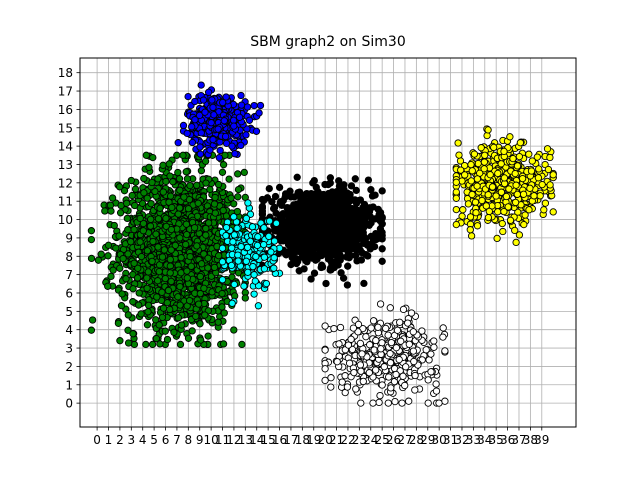 The width and height of the screenshot is (640, 480). I want to click on y-tick-label: 3, so click(69, 349).